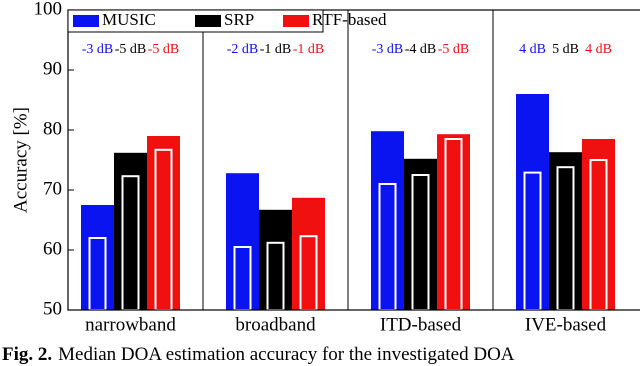 The height and width of the screenshot is (366, 640). Describe the element at coordinates (239, 19) in the screenshot. I see `legend-label: SRP` at that location.